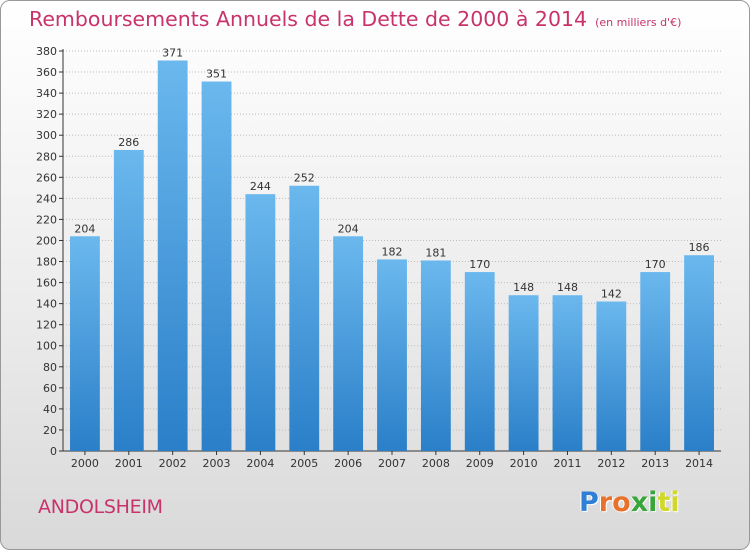 This screenshot has width=750, height=550. Describe the element at coordinates (611, 294) in the screenshot. I see `data-label-2012: 142` at that location.